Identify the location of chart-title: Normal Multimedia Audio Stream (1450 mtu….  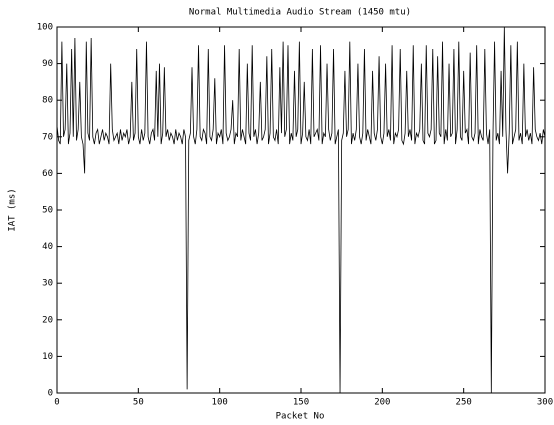
(300, 13).